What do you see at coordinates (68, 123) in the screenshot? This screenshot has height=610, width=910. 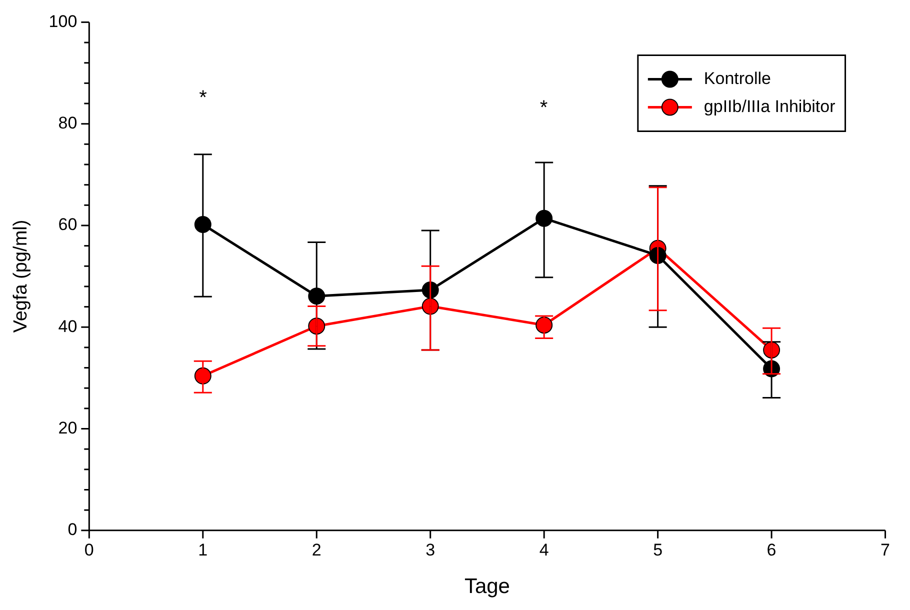 I see `y-tick-label: 80` at bounding box center [68, 123].